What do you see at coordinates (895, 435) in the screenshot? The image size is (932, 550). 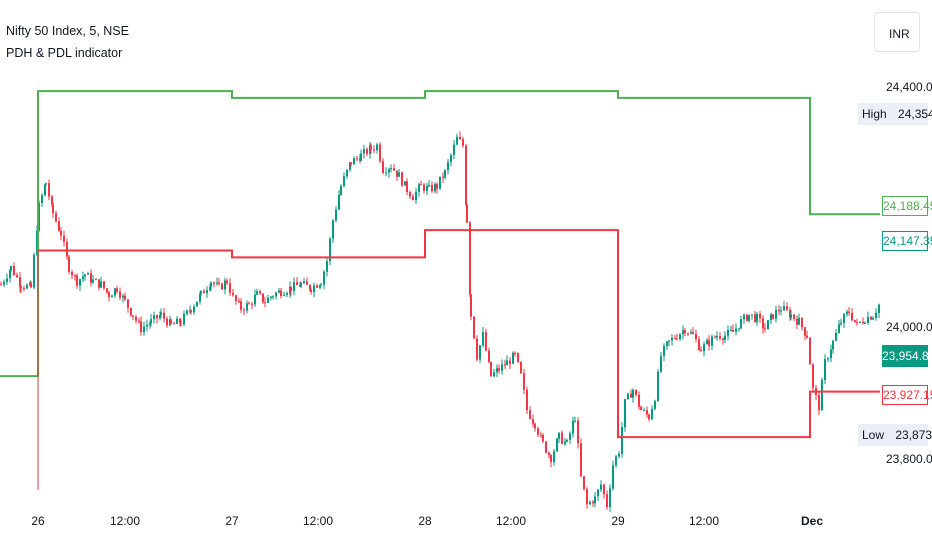 I see `low-tag: Low 23,873.35` at bounding box center [895, 435].